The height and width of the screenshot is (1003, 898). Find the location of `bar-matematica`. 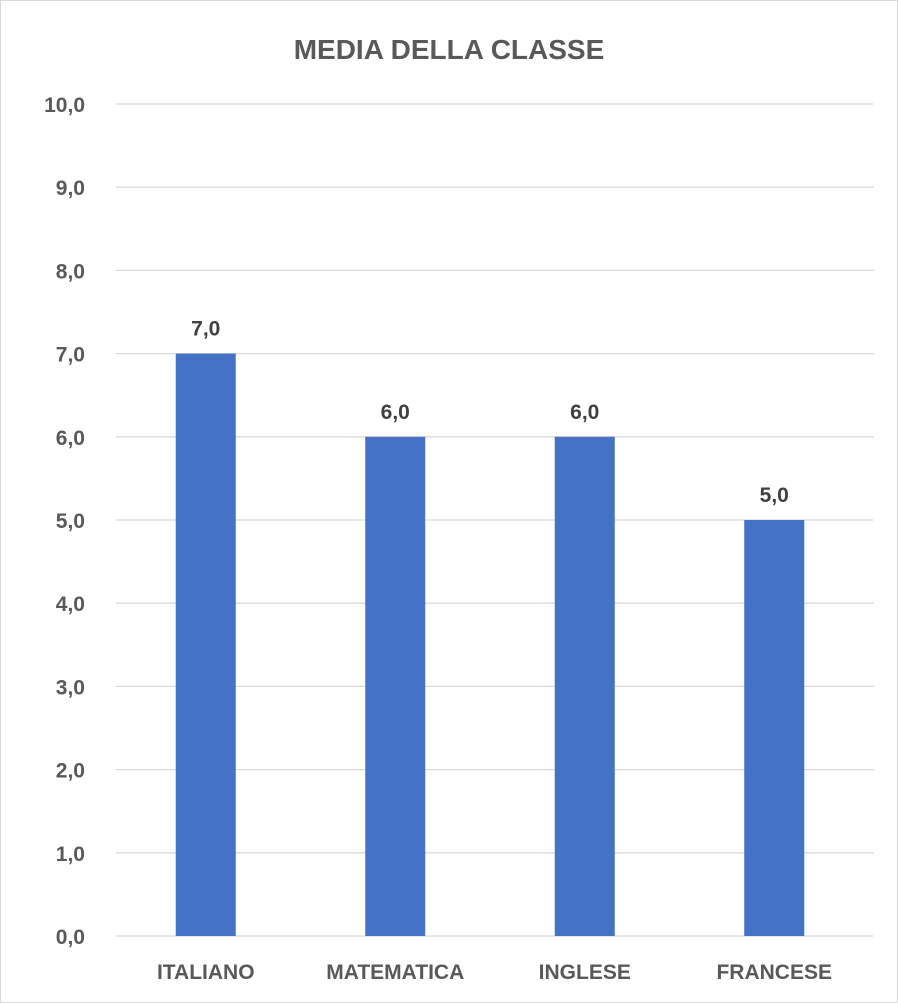

bar-matematica is located at coordinates (395, 686).